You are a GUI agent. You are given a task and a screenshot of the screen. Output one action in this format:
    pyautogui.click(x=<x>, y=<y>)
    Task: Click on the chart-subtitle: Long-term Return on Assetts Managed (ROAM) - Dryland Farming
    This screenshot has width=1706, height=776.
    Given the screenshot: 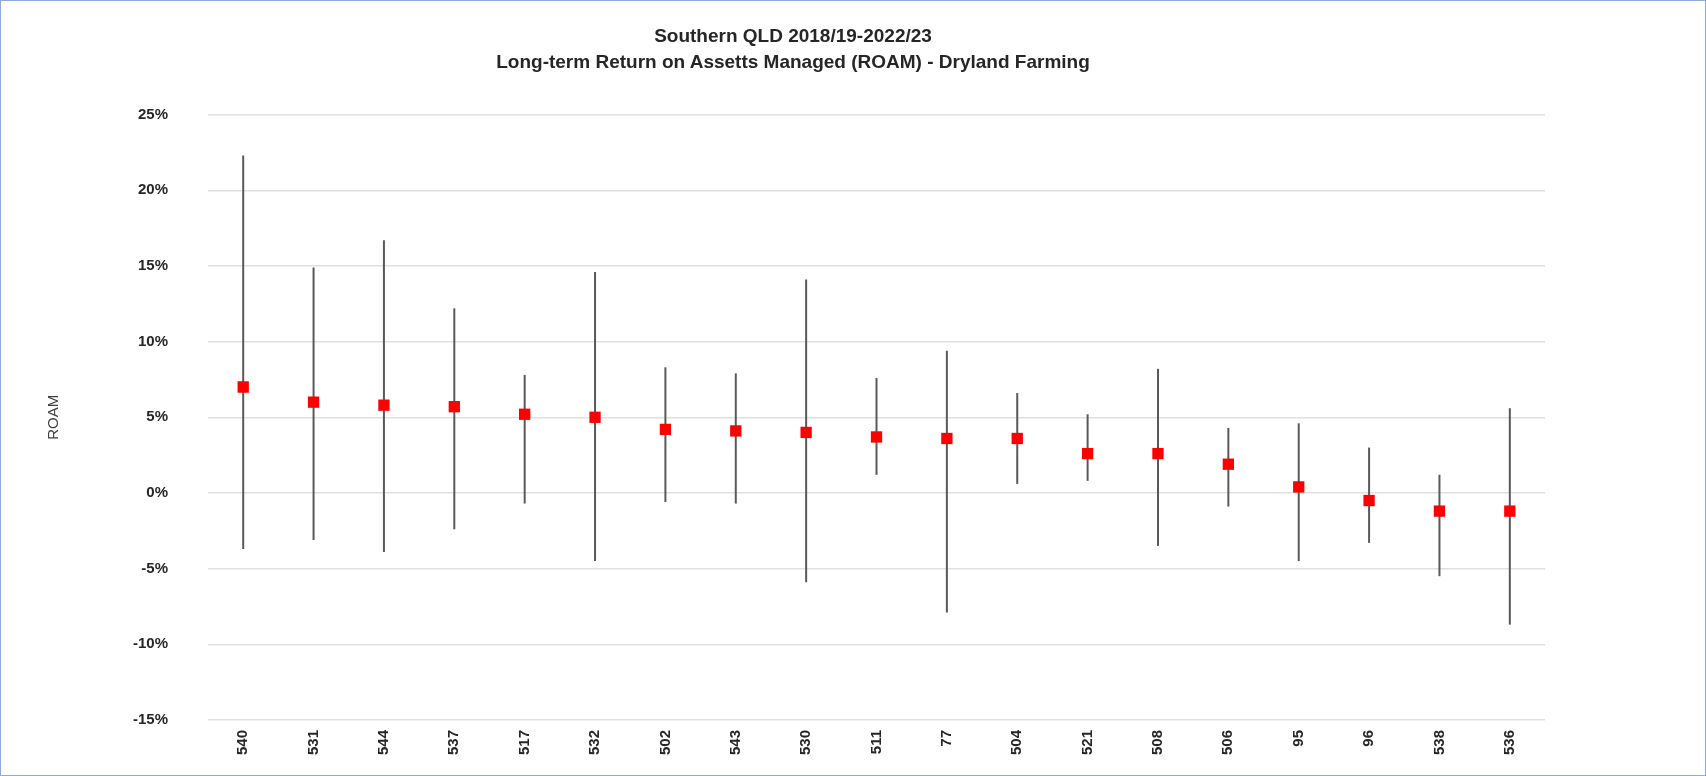 What is the action you would take?
    pyautogui.click(x=793, y=62)
    